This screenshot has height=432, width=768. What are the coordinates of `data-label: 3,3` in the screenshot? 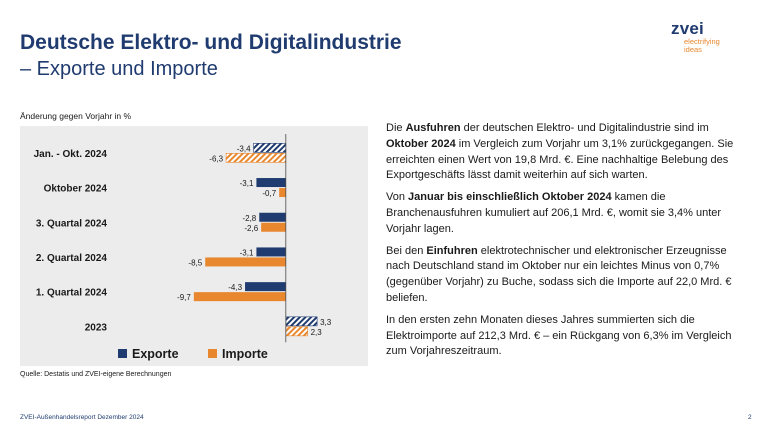 It's located at (326, 322).